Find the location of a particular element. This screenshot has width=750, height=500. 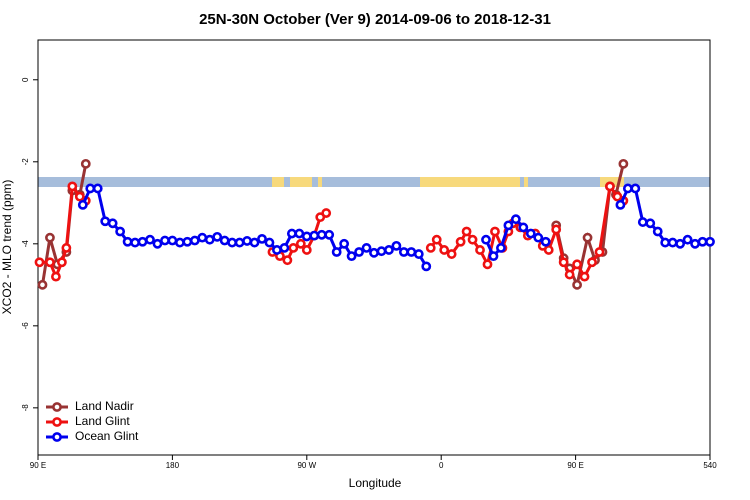

x-tick-label: 540 is located at coordinates (710, 465).